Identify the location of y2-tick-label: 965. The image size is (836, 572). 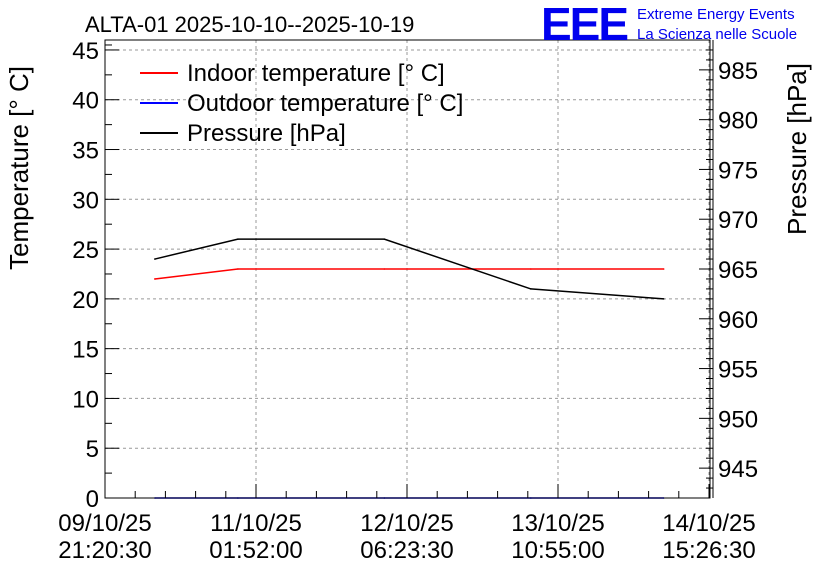
(738, 270).